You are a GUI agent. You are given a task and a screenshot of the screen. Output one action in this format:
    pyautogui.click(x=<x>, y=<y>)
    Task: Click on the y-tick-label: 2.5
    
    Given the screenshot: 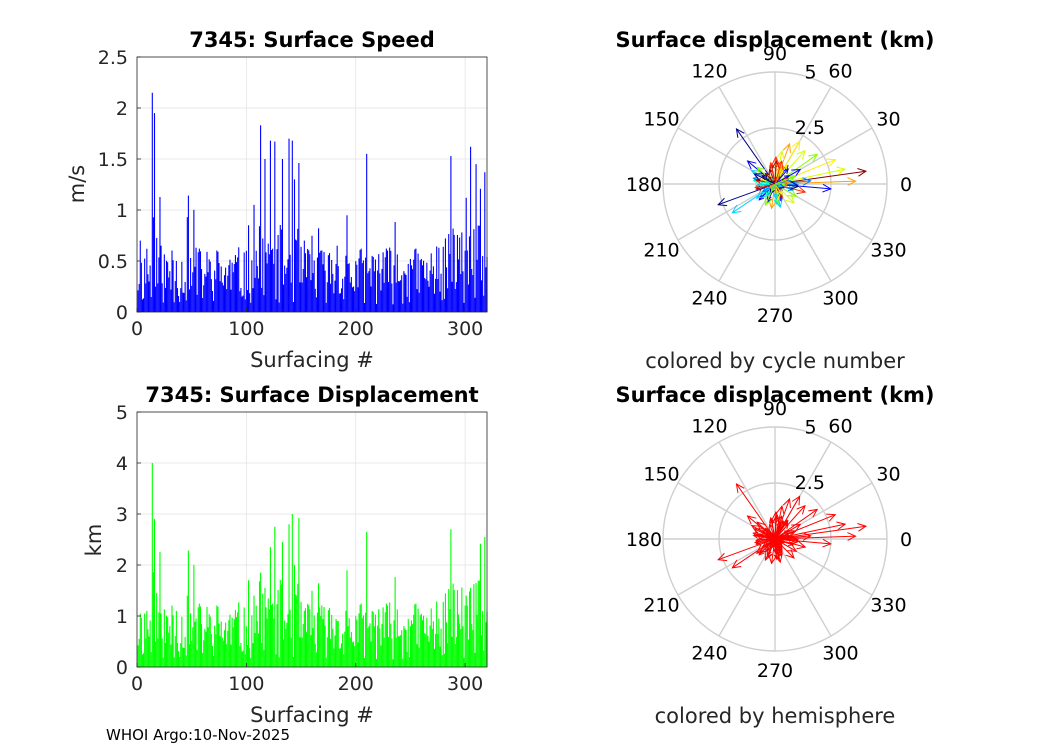 What is the action you would take?
    pyautogui.click(x=113, y=58)
    